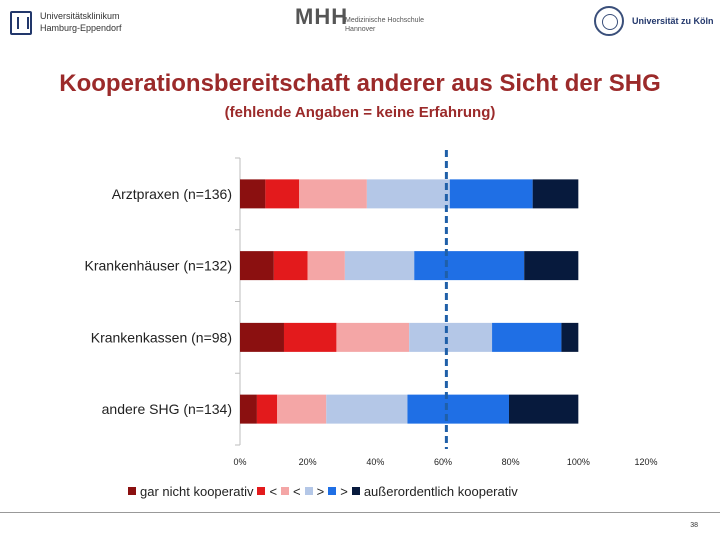 The width and height of the screenshot is (720, 540). I want to click on x-tick-label: 60%, so click(443, 462).